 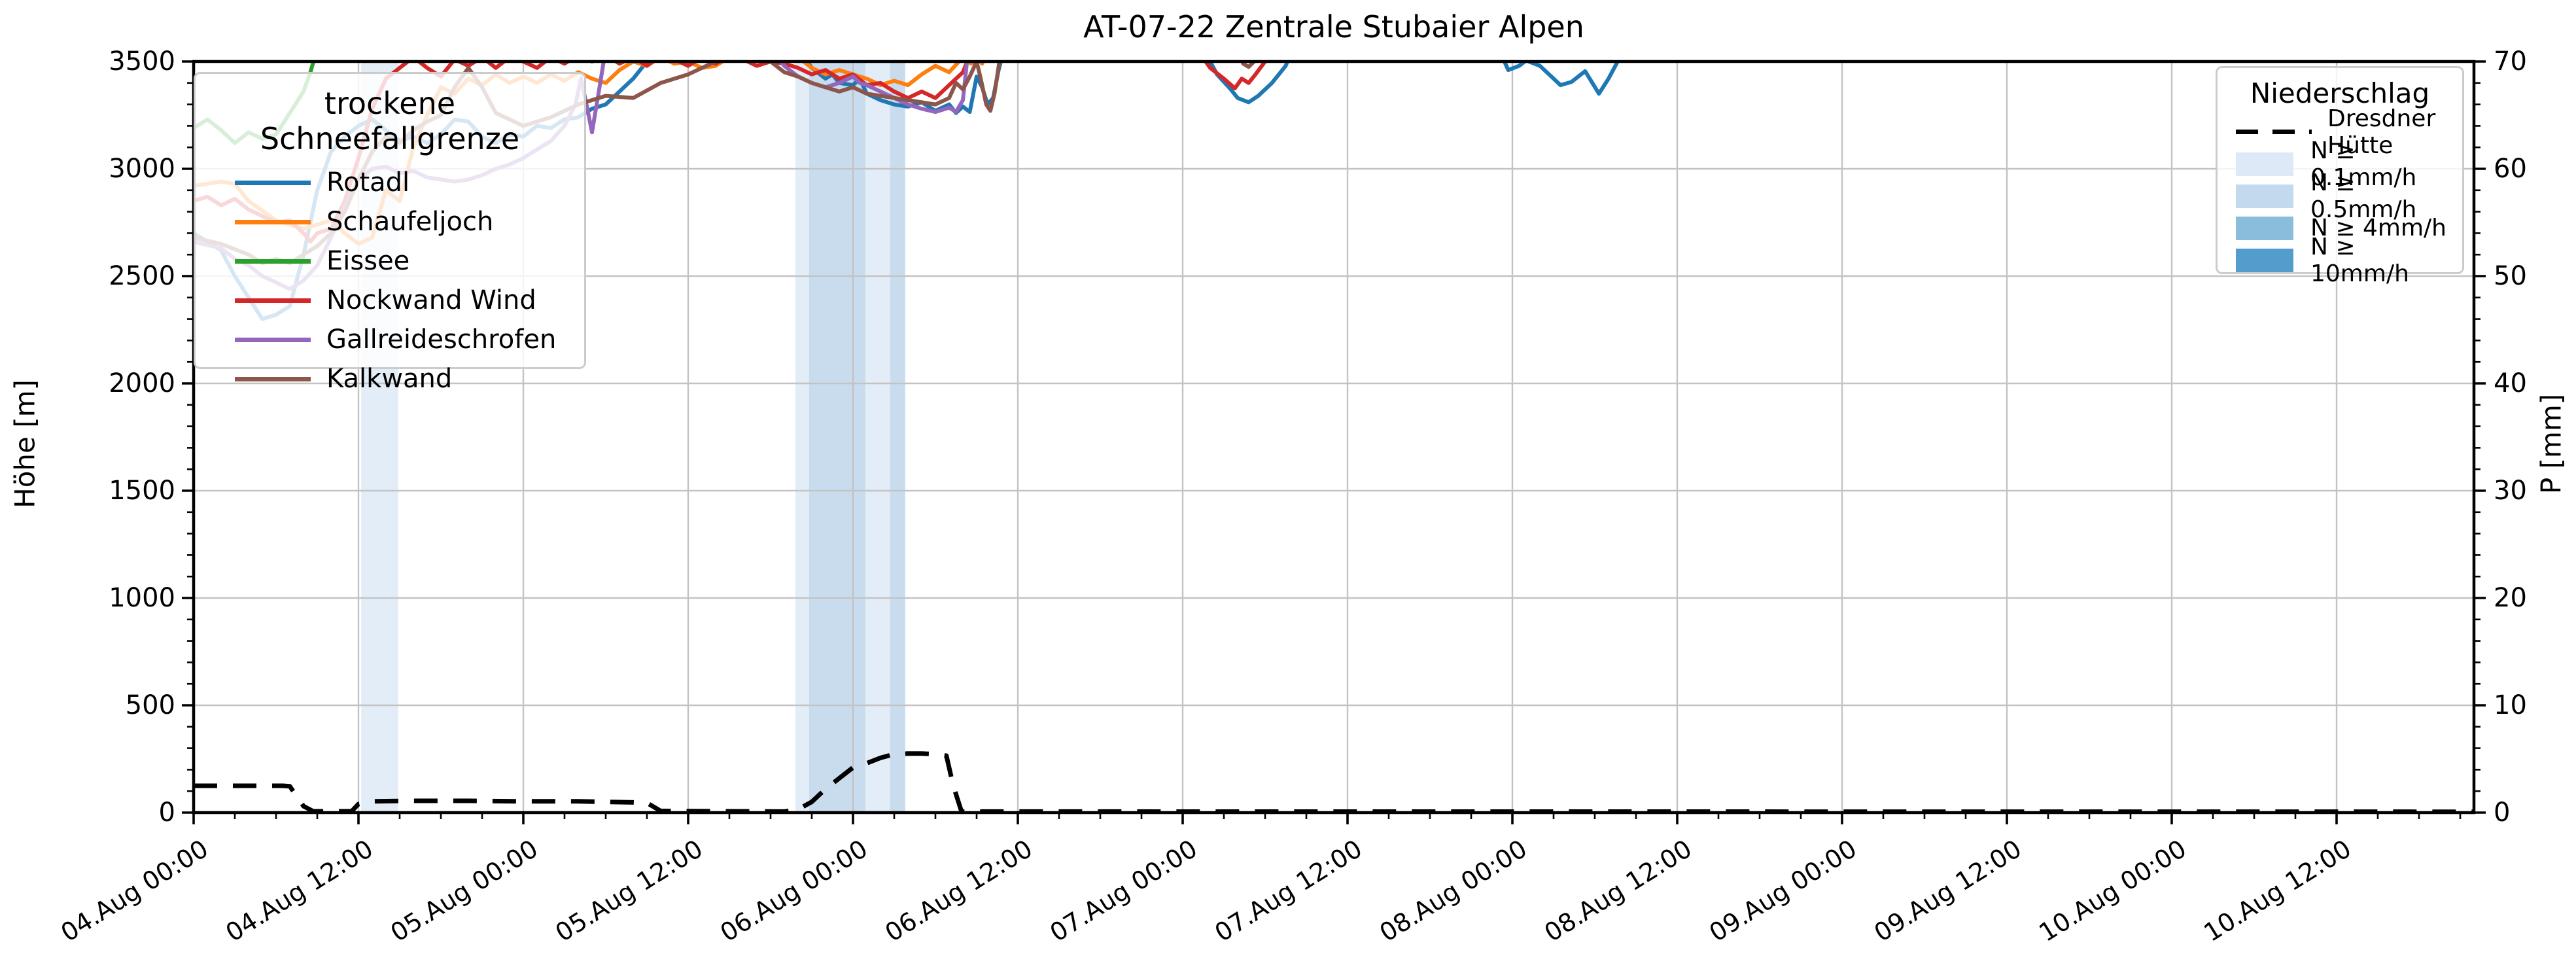 What do you see at coordinates (2112, 890) in the screenshot?
I see `x-tick-label: 10.Aug 00:00` at bounding box center [2112, 890].